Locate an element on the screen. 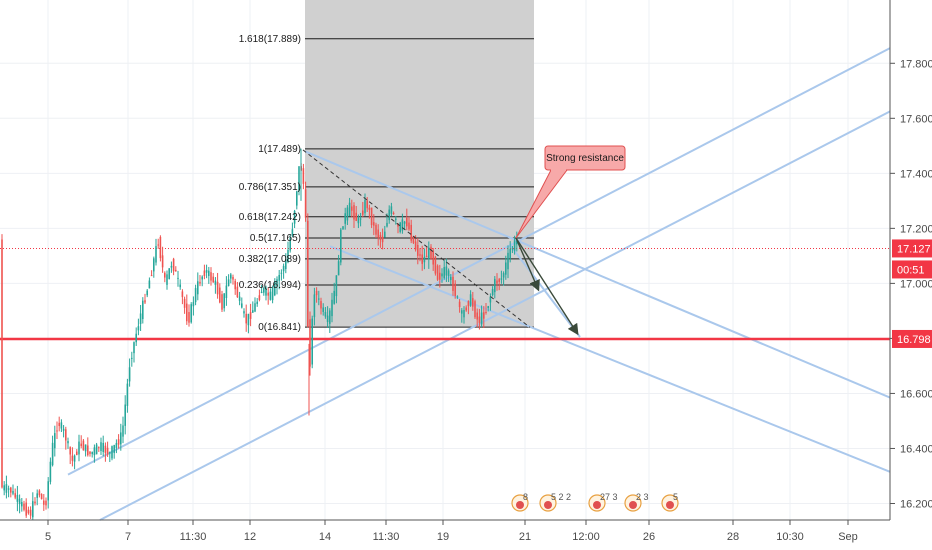 Image resolution: width=932 pixels, height=550 pixels. x-axis: 5 7 11:30 12 14 11:30 19 21 12:00 26 28 10:30 Sep is located at coordinates (451, 531).